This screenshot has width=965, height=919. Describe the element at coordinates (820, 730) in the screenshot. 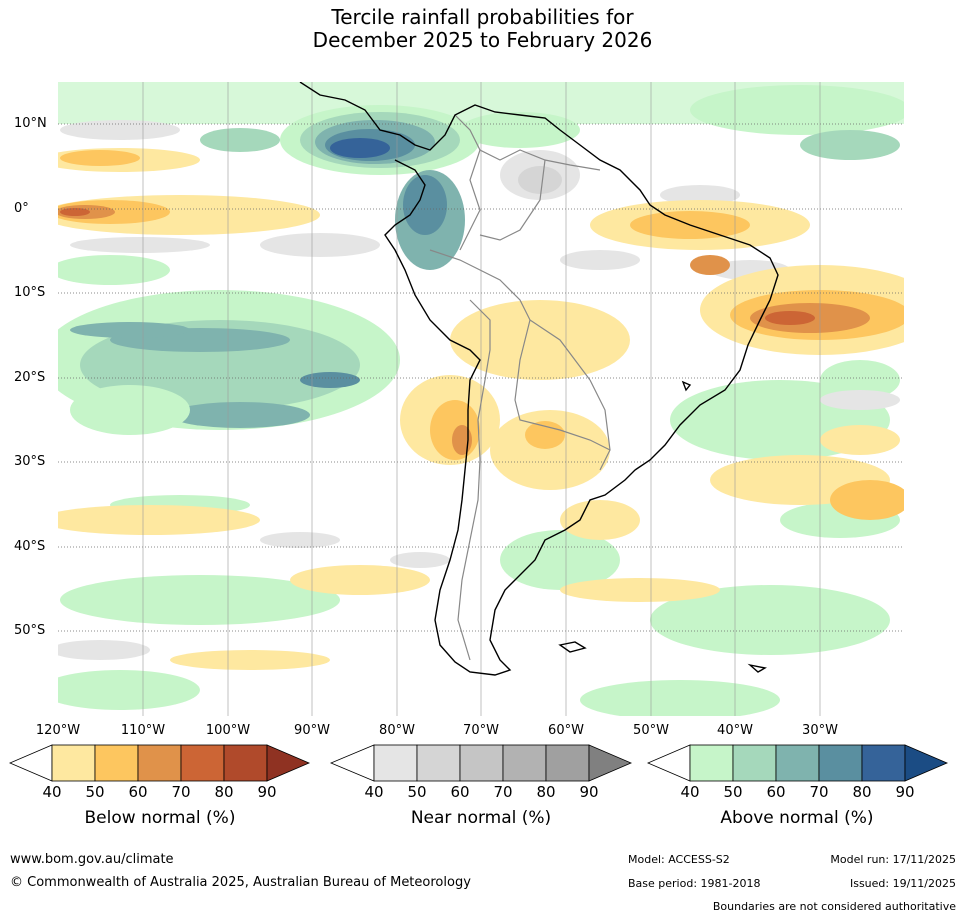

I see `lon-label-30w: 30°W` at that location.